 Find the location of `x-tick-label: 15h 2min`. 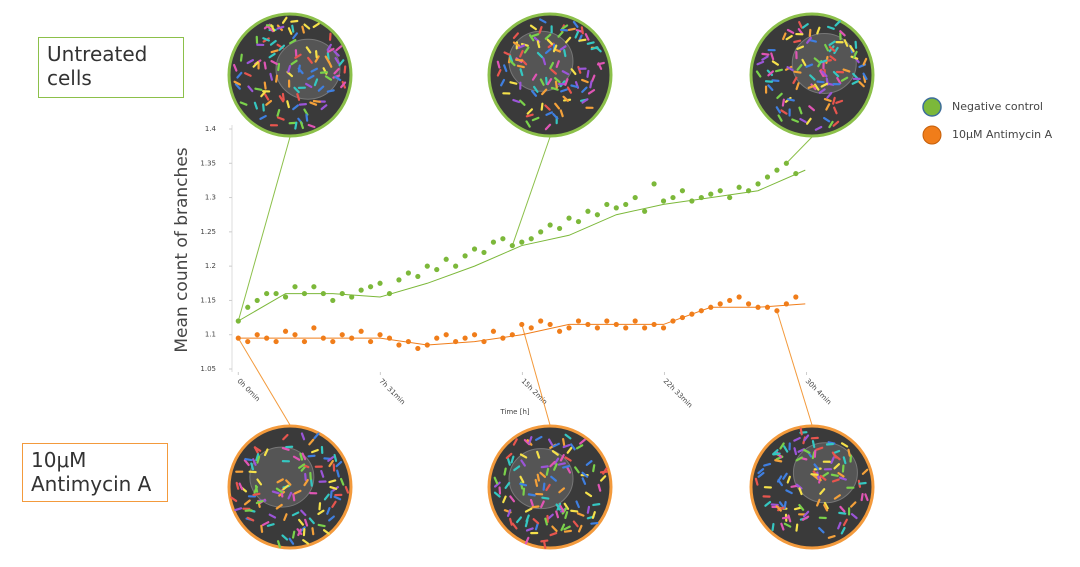

x-tick-label: 15h 2min is located at coordinates (534, 391).